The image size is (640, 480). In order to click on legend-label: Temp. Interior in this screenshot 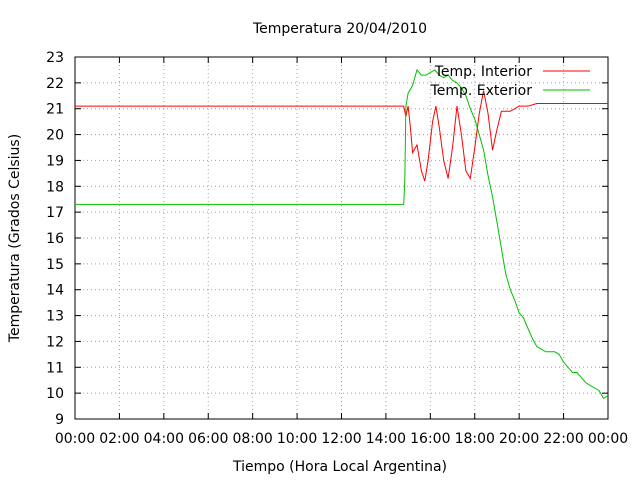, I will do `click(483, 72)`.